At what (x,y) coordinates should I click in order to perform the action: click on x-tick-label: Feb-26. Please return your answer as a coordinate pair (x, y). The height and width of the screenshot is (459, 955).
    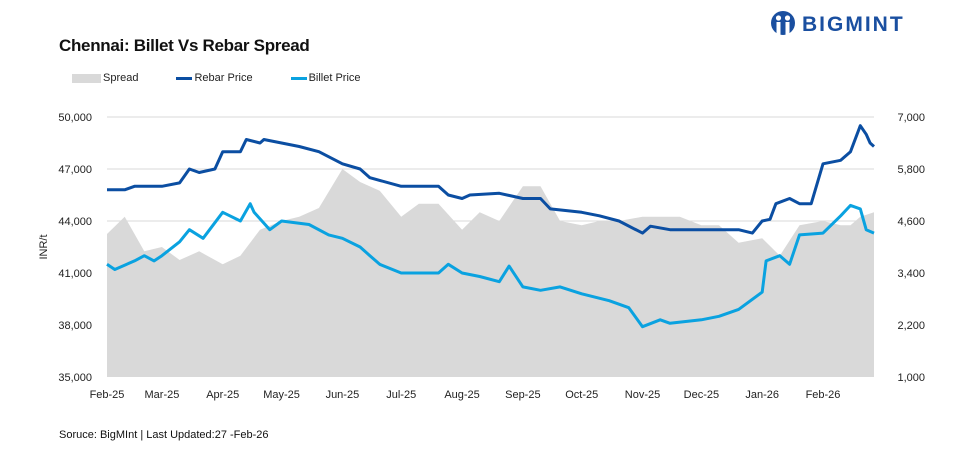
    Looking at the image, I should click on (823, 395).